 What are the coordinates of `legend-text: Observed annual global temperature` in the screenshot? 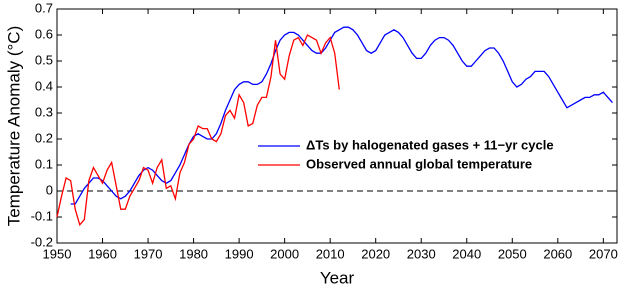 It's located at (419, 163).